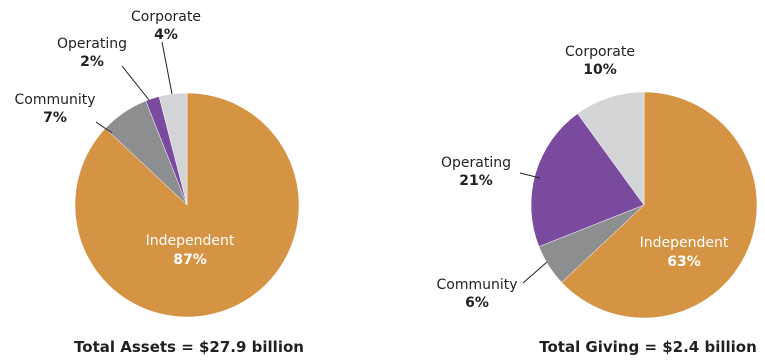 This screenshot has width=765, height=360. Describe the element at coordinates (648, 347) in the screenshot. I see `giving-caption: Total Giving = $2.4 billion` at that location.